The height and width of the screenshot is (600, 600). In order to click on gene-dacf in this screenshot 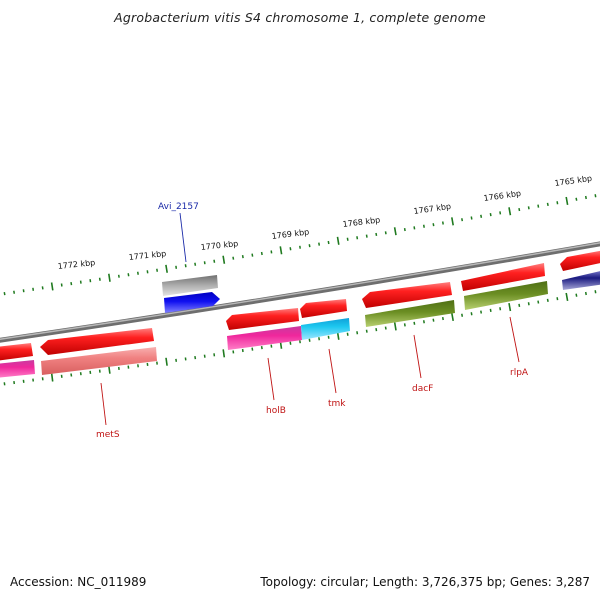, I will do `click(410, 313)`.